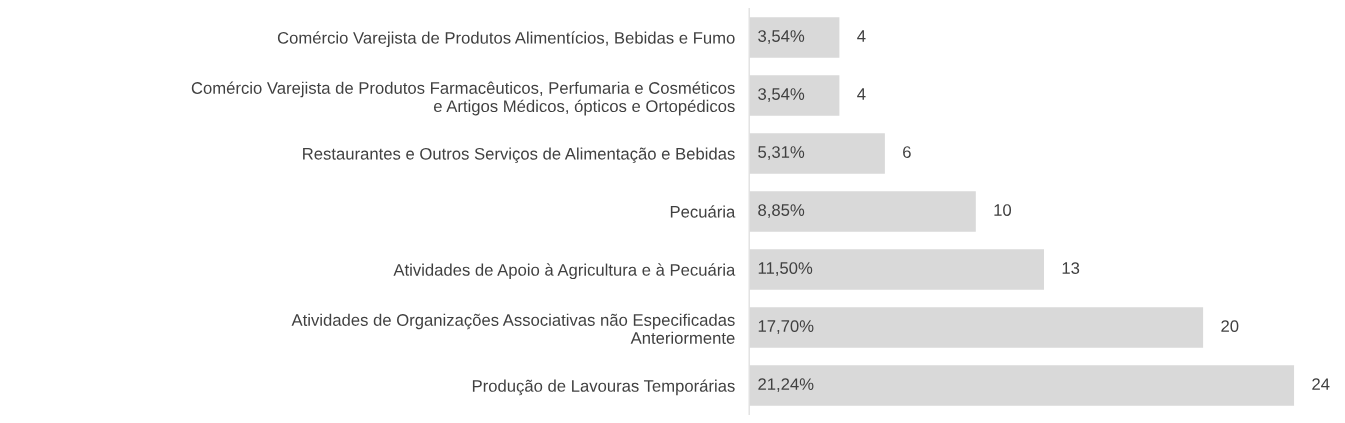  I want to click on y-tick-label: Comércio Varejista de Produtos Farmacêuticos, Perfumaria e Cosméticos e Artigos Médicos, ópticos e Ortopédicos, so click(463, 98).